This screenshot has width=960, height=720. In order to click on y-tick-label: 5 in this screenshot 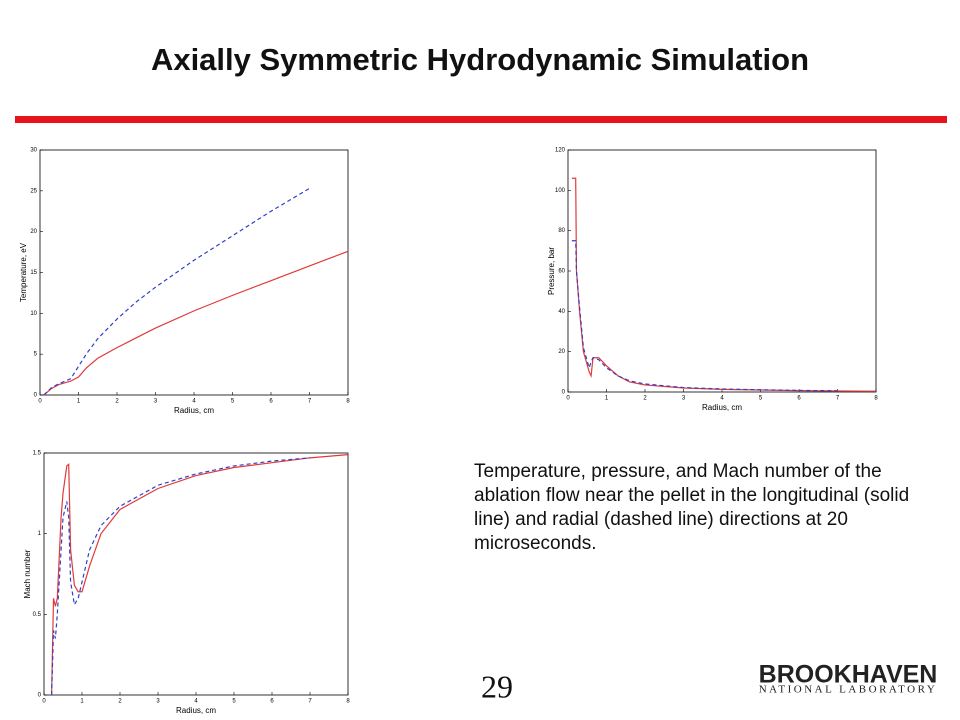, I will do `click(36, 355)`.